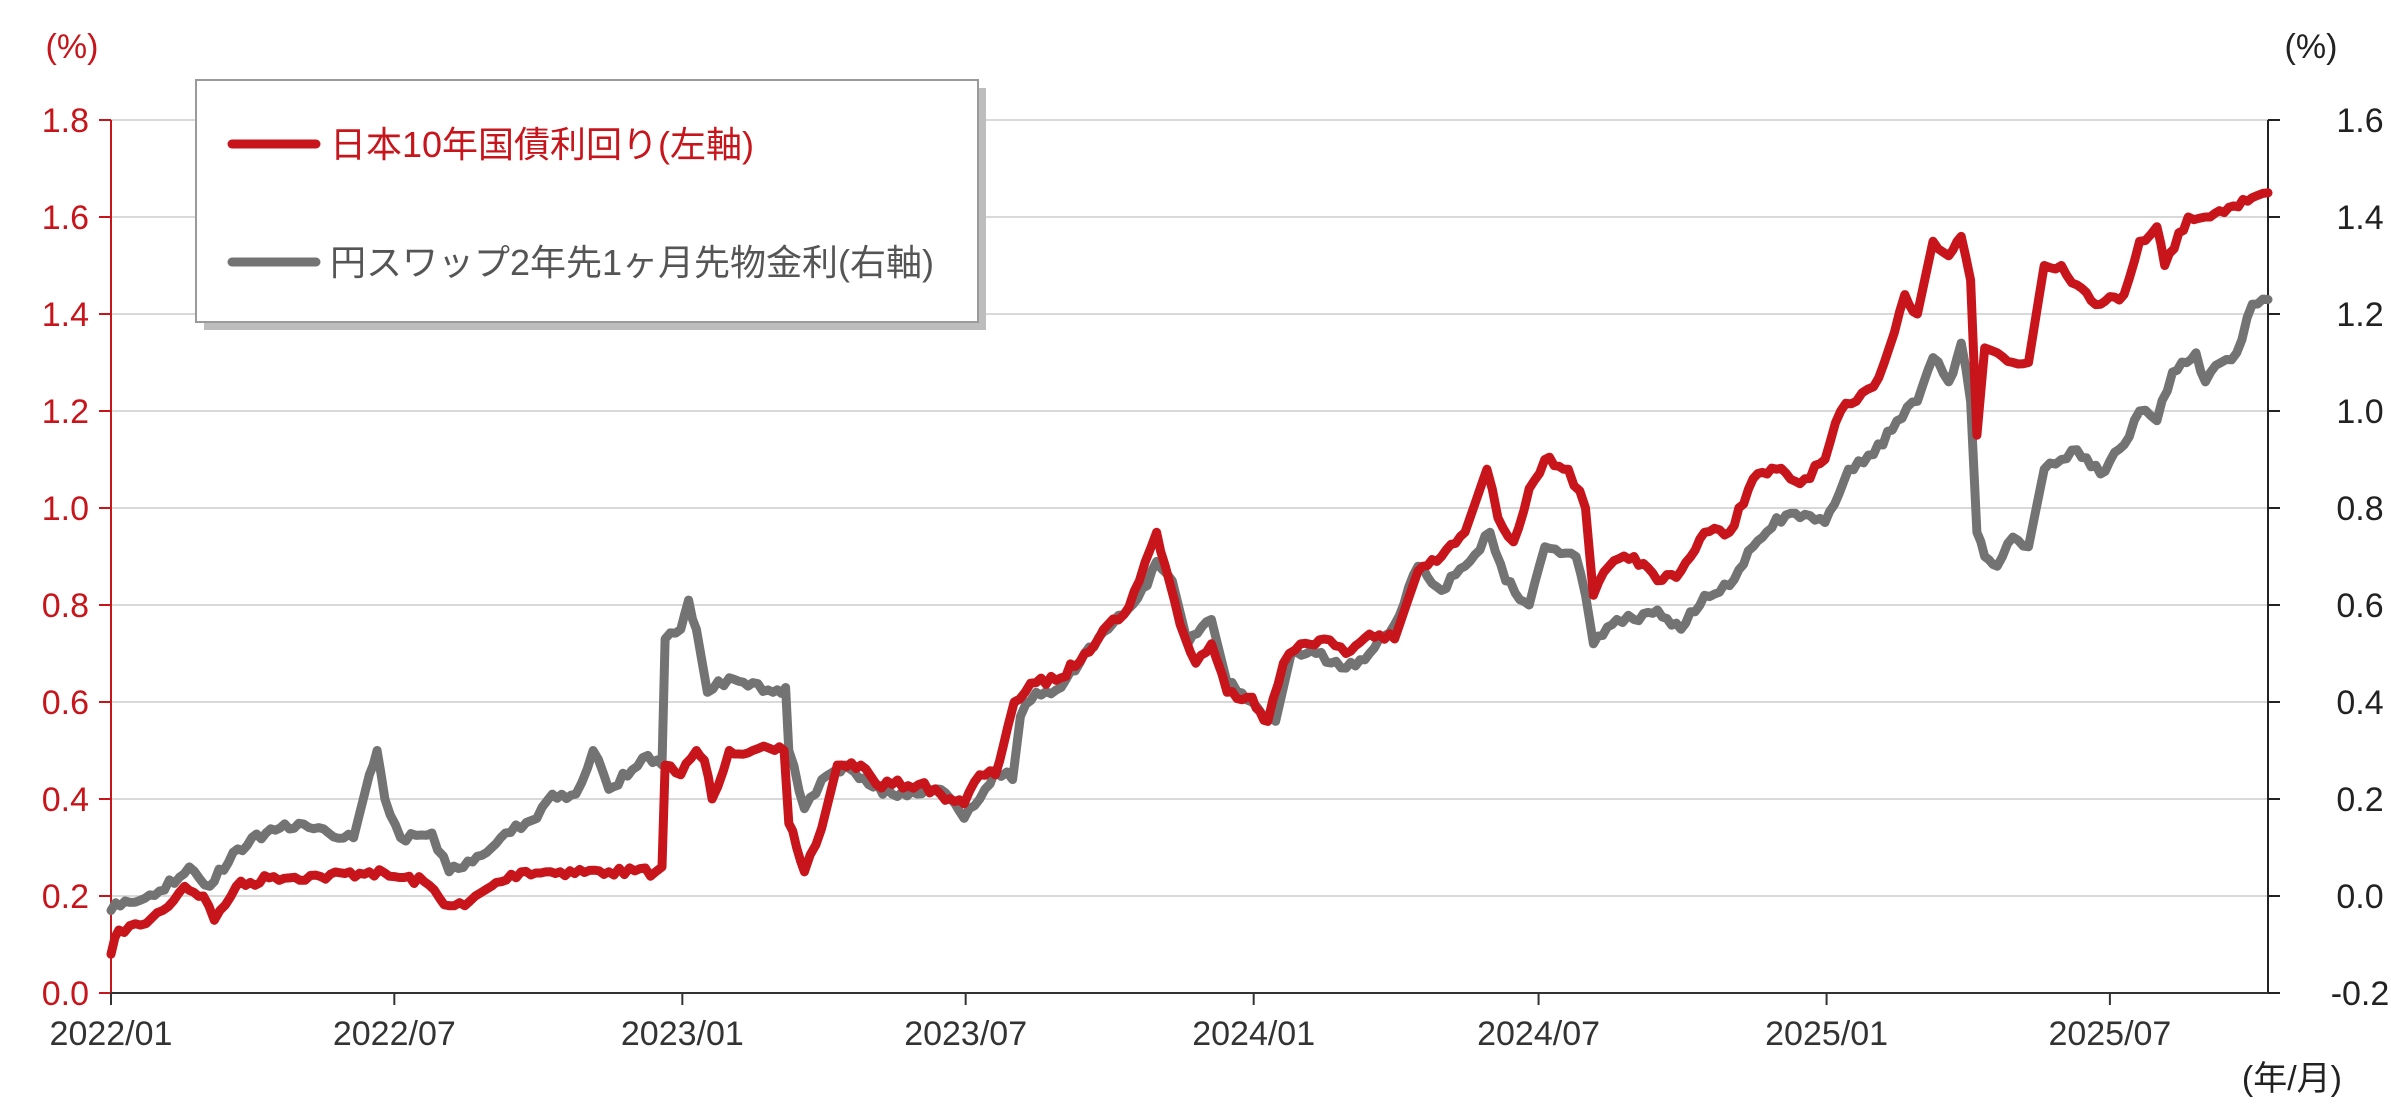 The image size is (2391, 1118). I want to click on x-tick-label: 2022/07, so click(394, 1034).